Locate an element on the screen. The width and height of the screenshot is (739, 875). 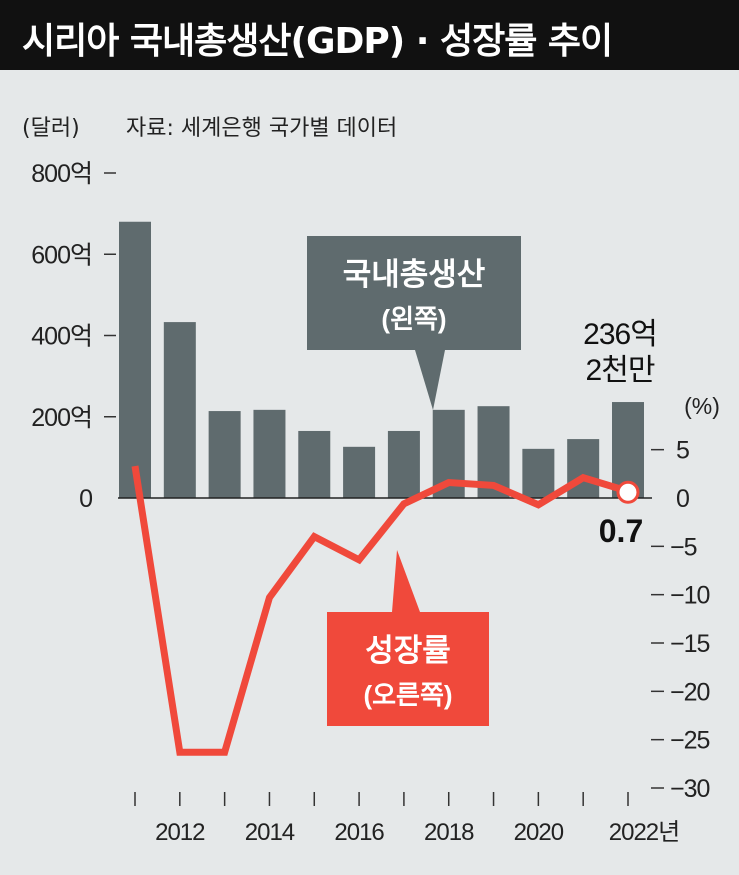
growth-last-label: 0.7 is located at coordinates (621, 531).